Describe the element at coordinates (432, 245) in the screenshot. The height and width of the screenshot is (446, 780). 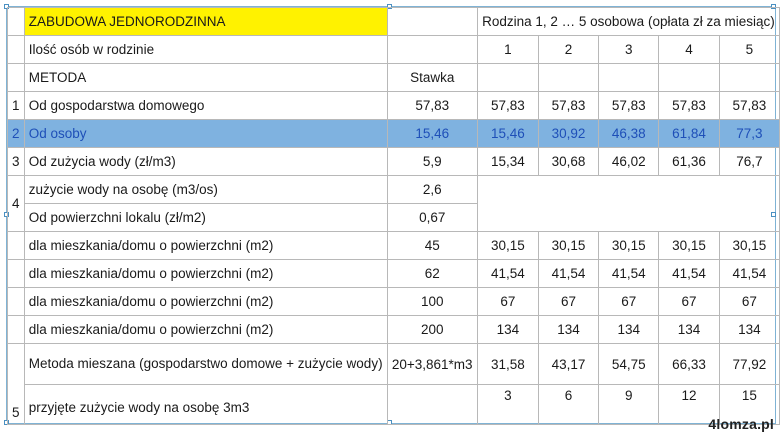
I see `rate-cell: 45` at that location.